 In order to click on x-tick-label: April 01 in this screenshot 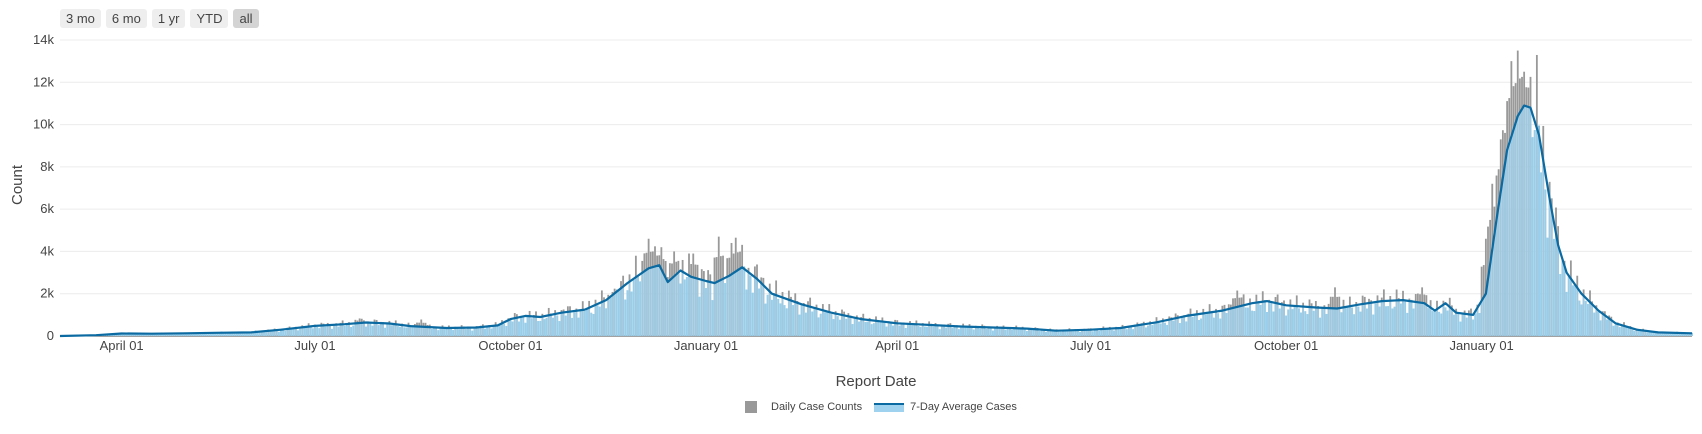, I will do `click(897, 345)`.